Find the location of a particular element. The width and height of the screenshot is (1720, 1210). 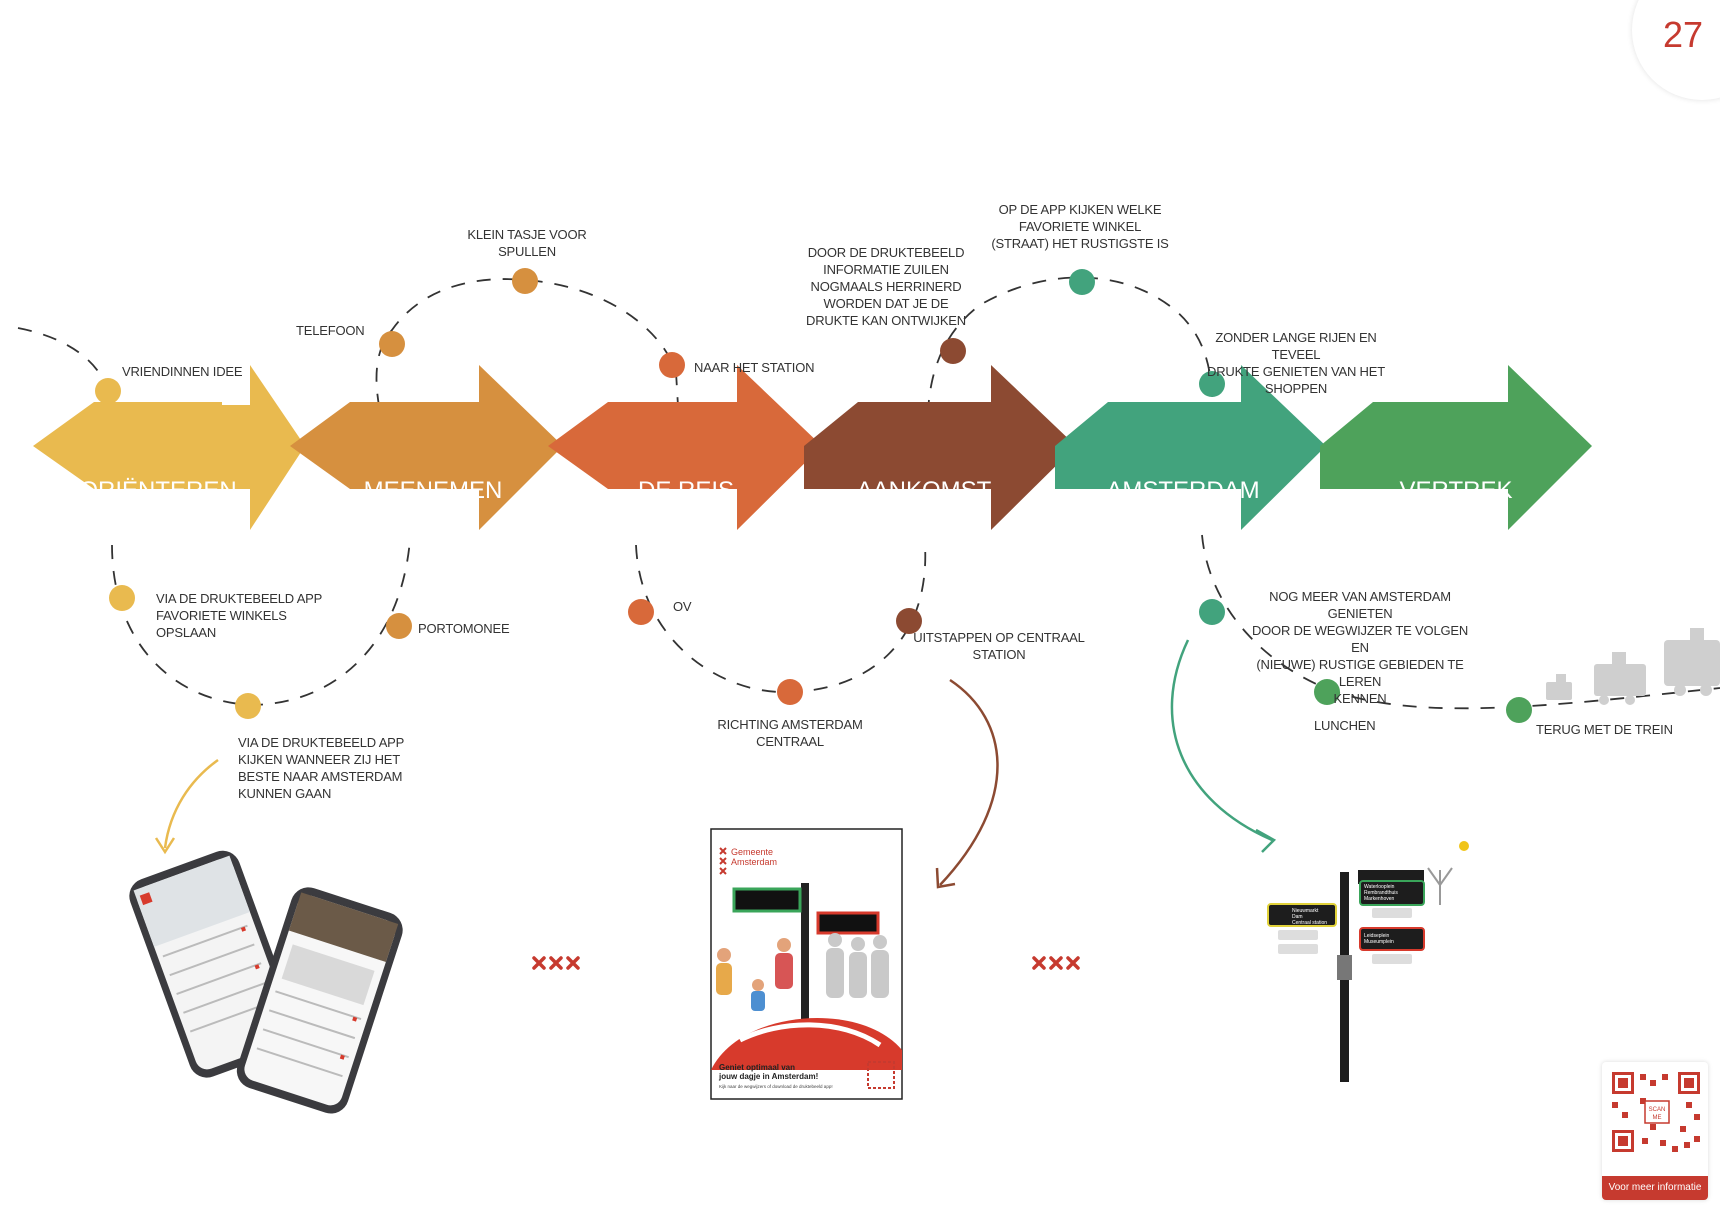

page-number: 27 is located at coordinates (1683, 34).